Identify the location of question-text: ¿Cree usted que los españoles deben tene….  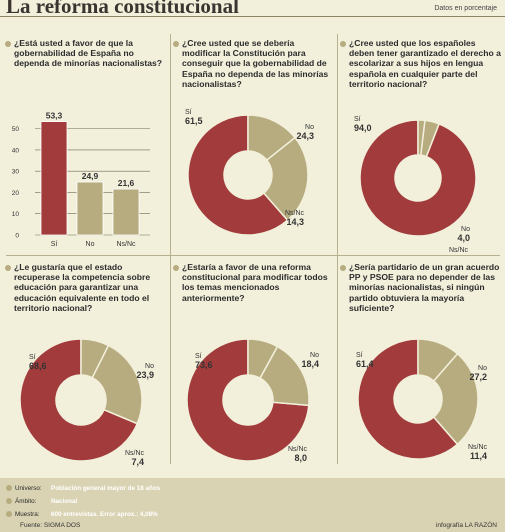
(425, 63).